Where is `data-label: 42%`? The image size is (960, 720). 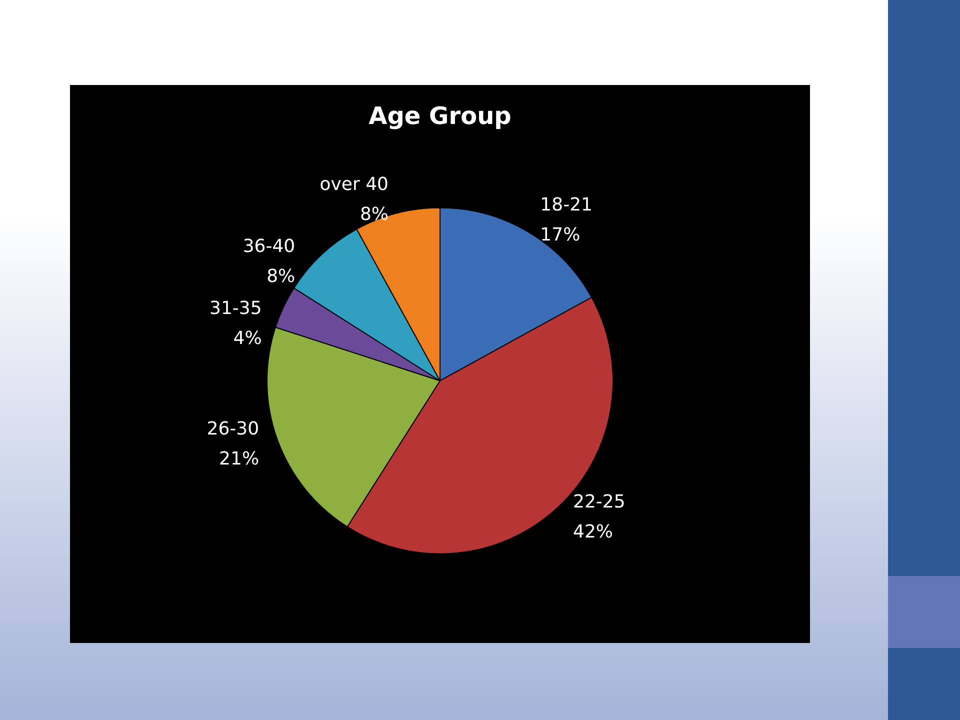 data-label: 42% is located at coordinates (593, 532).